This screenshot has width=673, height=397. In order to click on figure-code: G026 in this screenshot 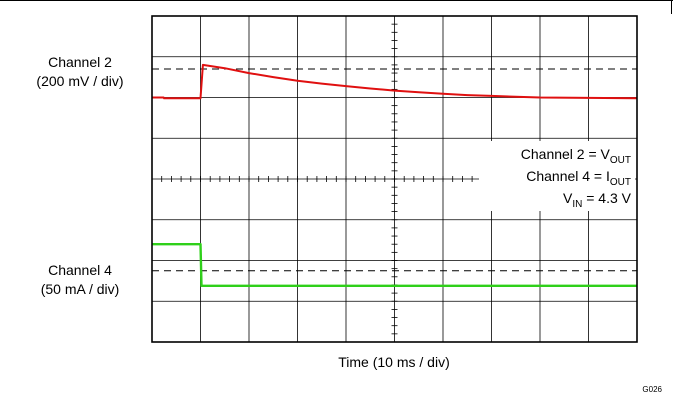, I will do `click(652, 389)`.